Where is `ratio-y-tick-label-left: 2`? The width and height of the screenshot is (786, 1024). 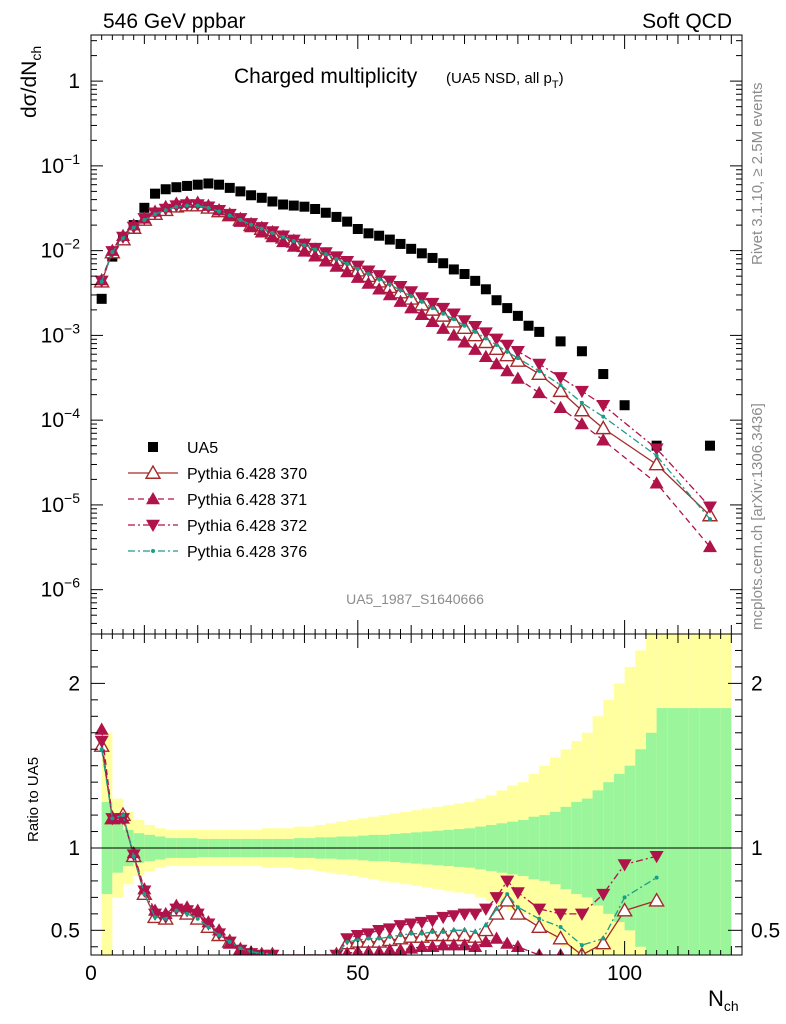
ratio-y-tick-label-left: 2 is located at coordinates (74, 683).